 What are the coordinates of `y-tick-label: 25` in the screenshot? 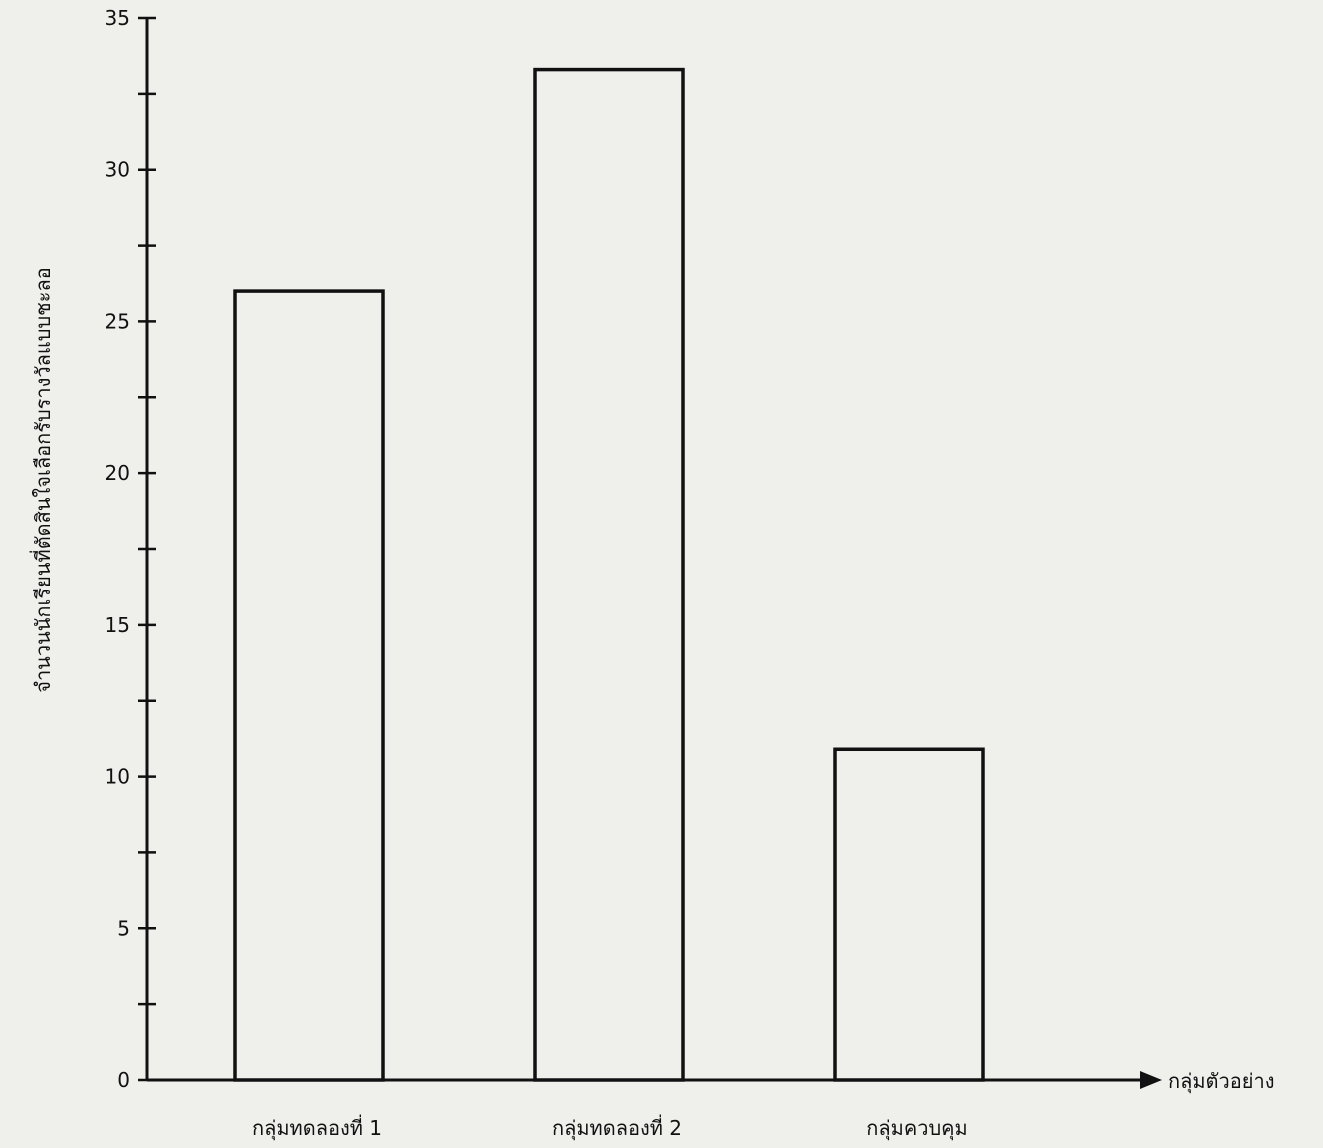 It's located at (117, 321).